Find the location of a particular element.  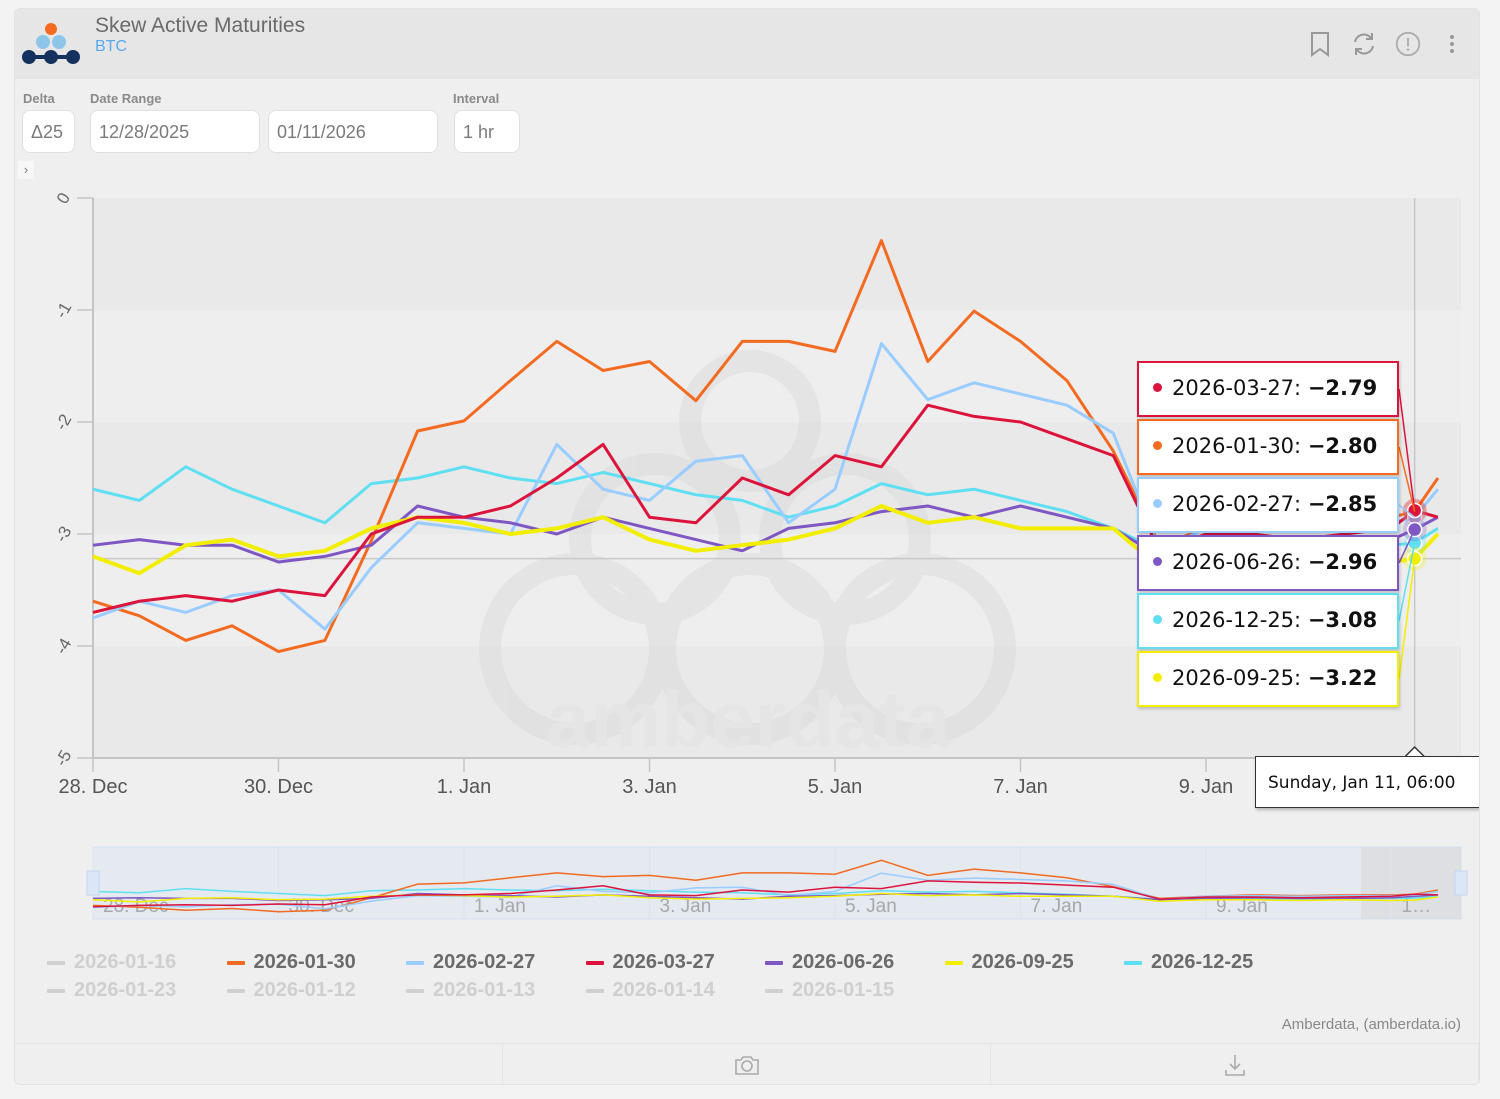

tooltip-series-name: 2026-01-30 is located at coordinates (1233, 446).